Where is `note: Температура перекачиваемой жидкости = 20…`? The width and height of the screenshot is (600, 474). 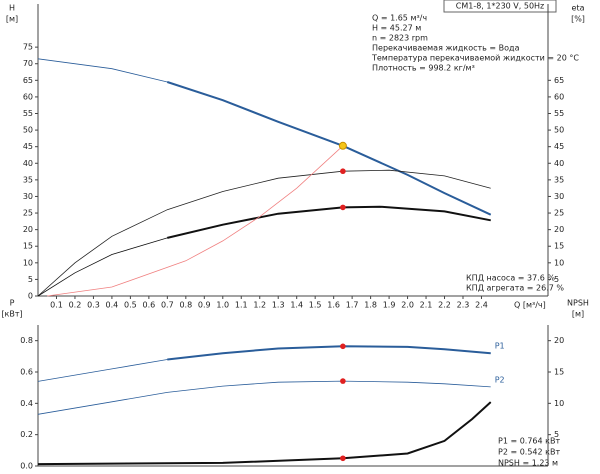
note: Температура перекачиваемой жидкости = 20… is located at coordinates (475, 58).